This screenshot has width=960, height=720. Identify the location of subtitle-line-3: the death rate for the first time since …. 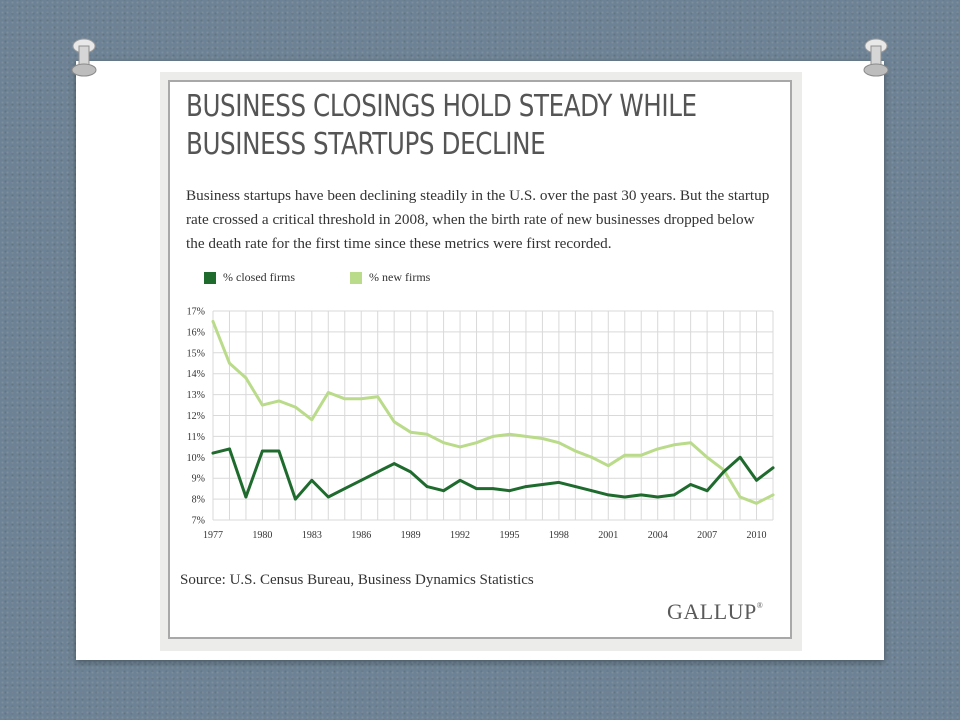
(399, 243).